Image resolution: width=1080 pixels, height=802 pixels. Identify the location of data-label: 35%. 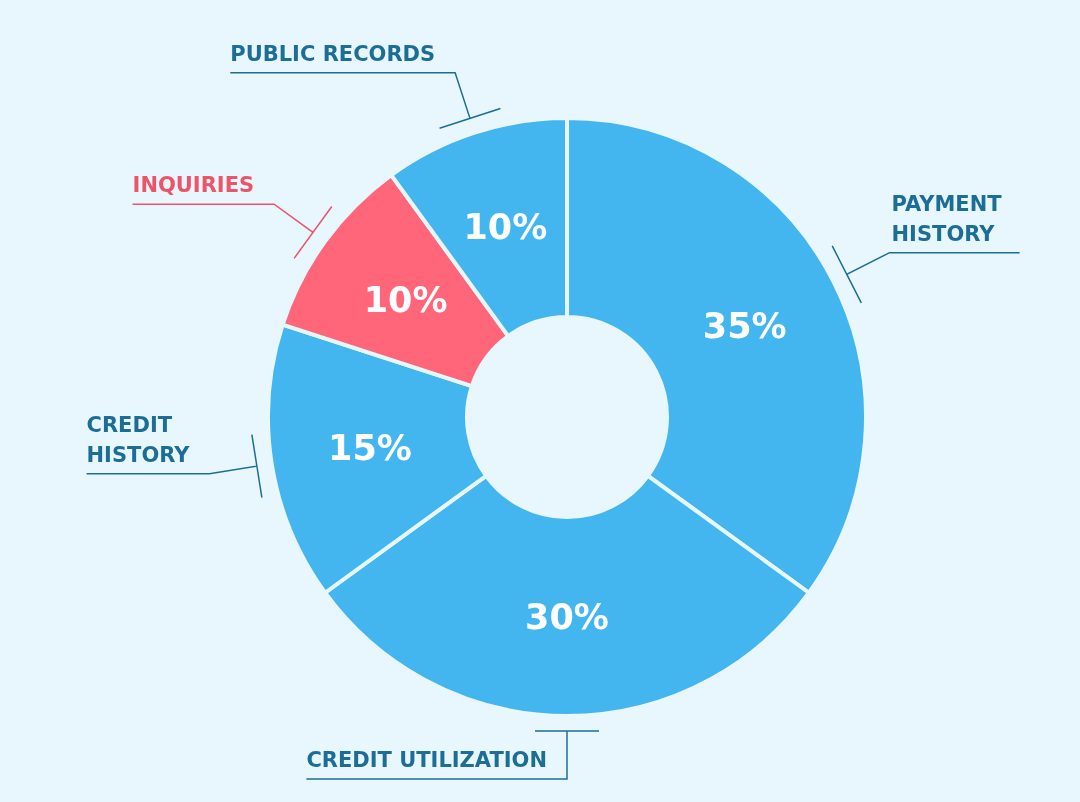
(744, 326).